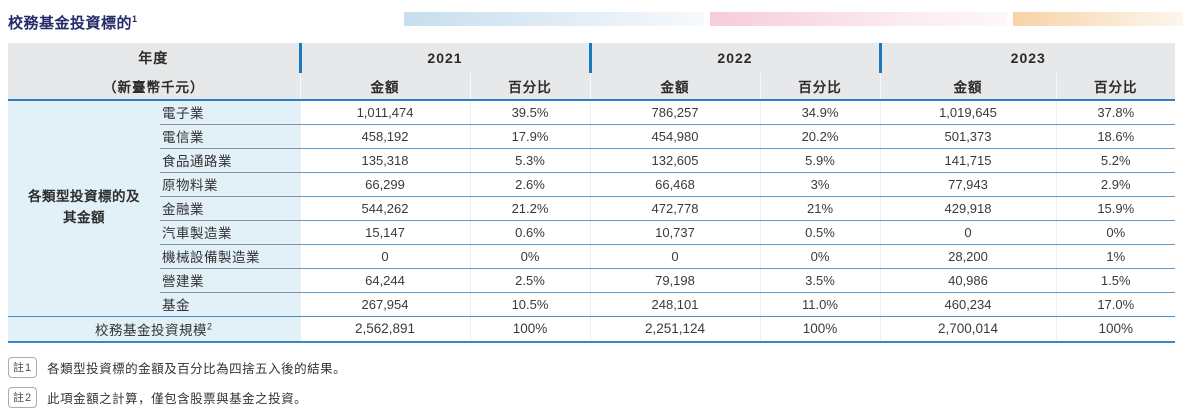 This screenshot has width=1183, height=415. What do you see at coordinates (1098, 19) in the screenshot?
I see `decor-strip-orange` at bounding box center [1098, 19].